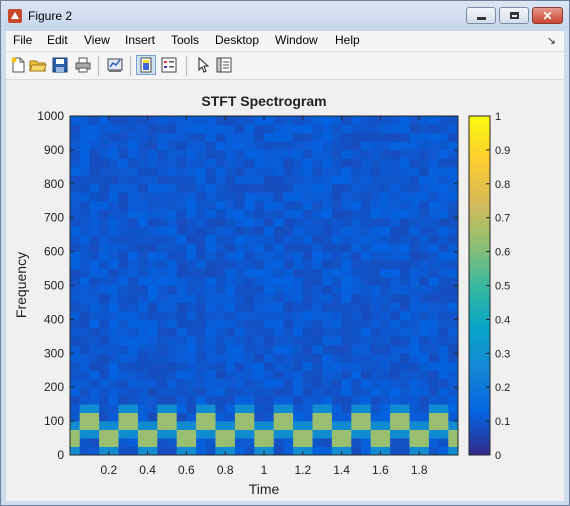  I want to click on link-plot-icon, so click(115, 65).